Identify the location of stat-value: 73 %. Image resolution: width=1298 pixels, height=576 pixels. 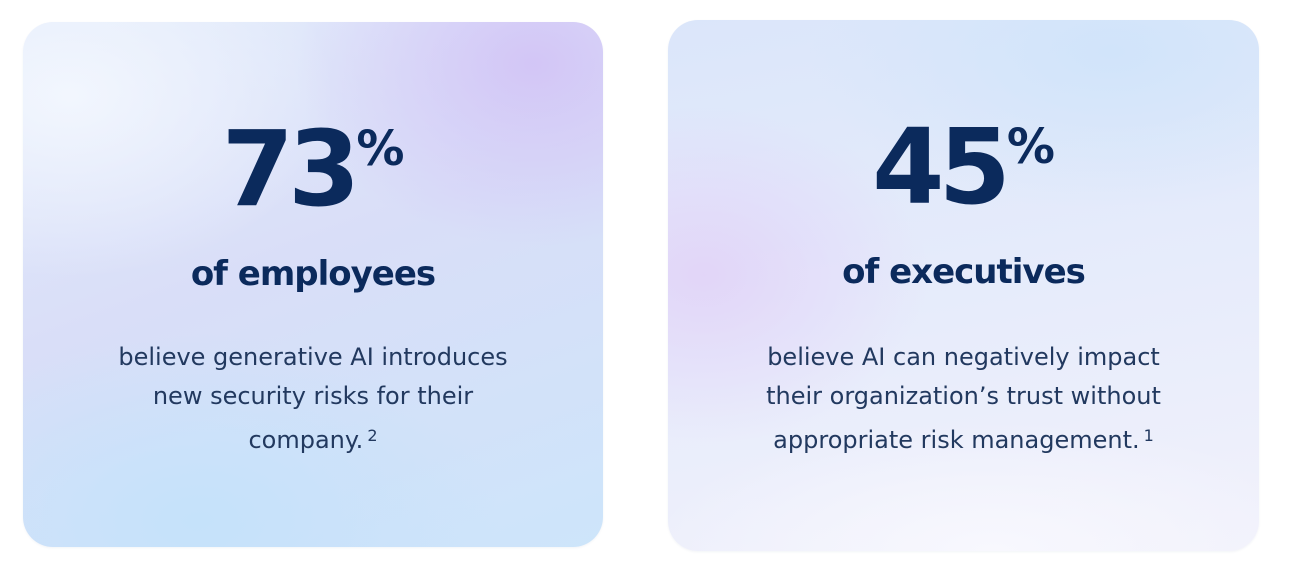
(313, 172).